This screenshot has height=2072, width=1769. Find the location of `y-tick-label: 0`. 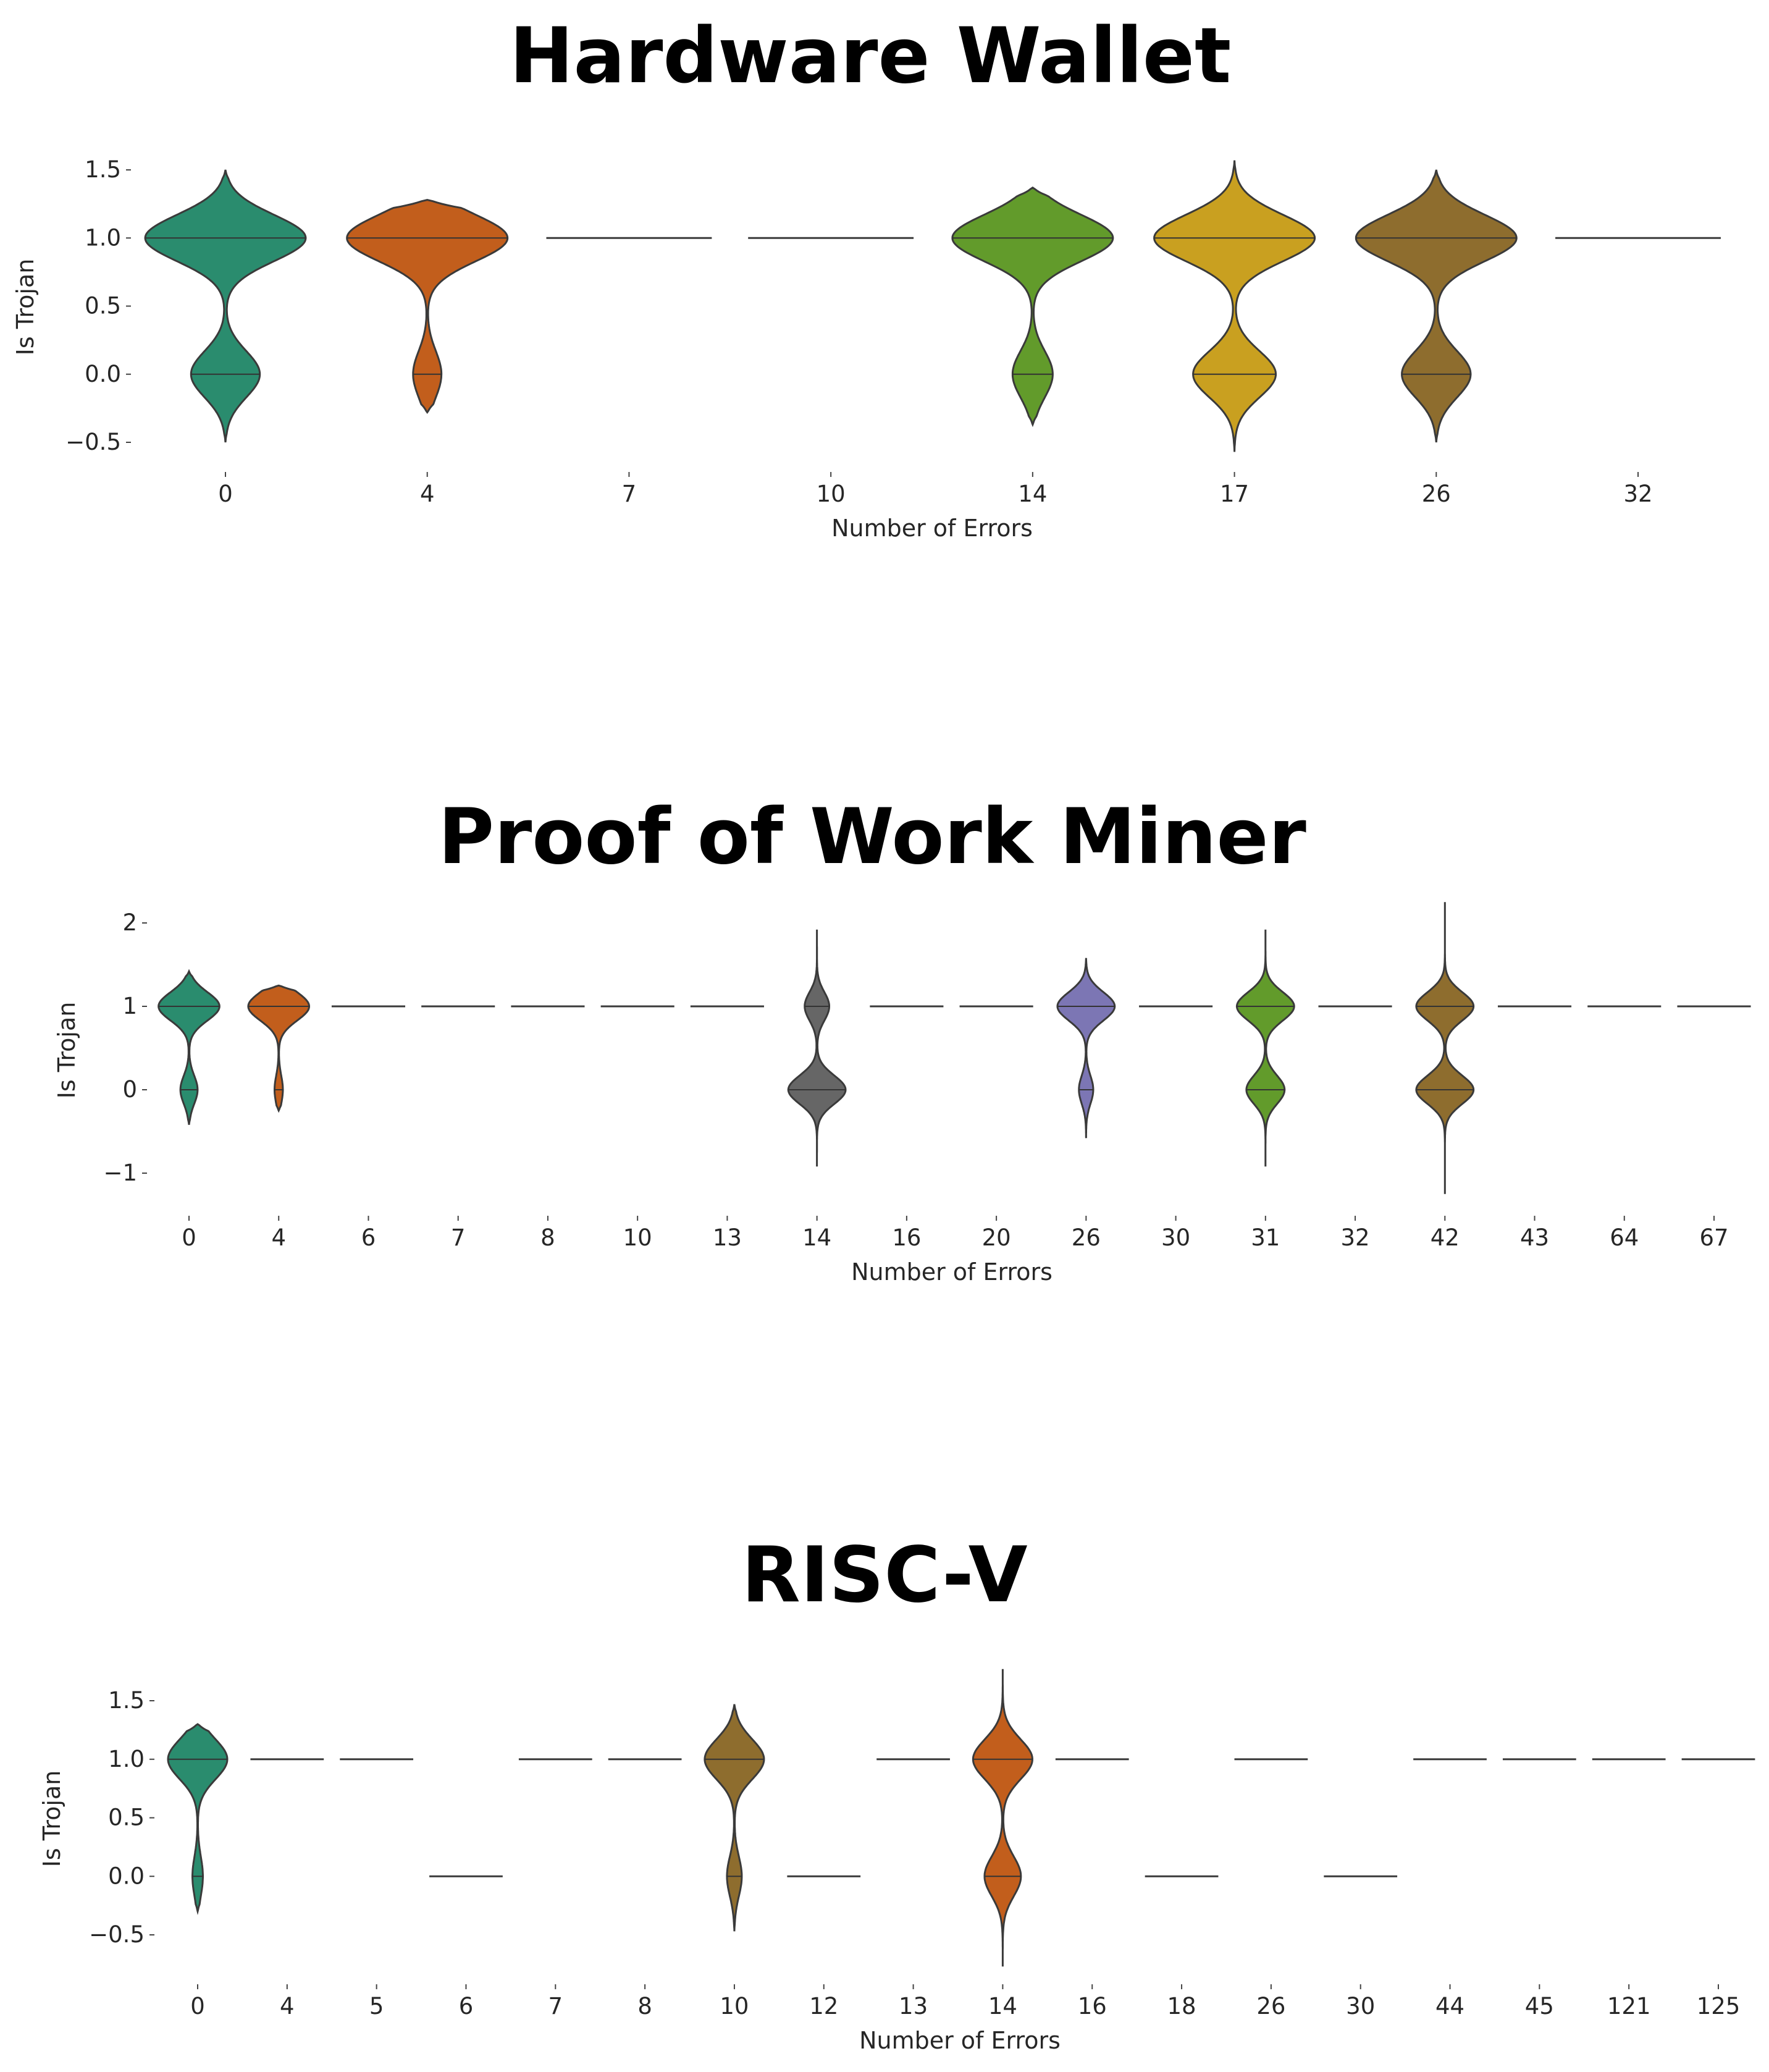

y-tick-label: 0 is located at coordinates (129, 1089).